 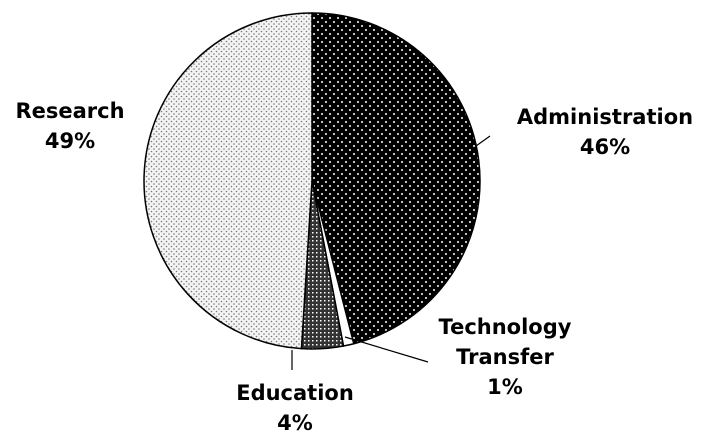 I want to click on category-name: Education, so click(x=295, y=393).